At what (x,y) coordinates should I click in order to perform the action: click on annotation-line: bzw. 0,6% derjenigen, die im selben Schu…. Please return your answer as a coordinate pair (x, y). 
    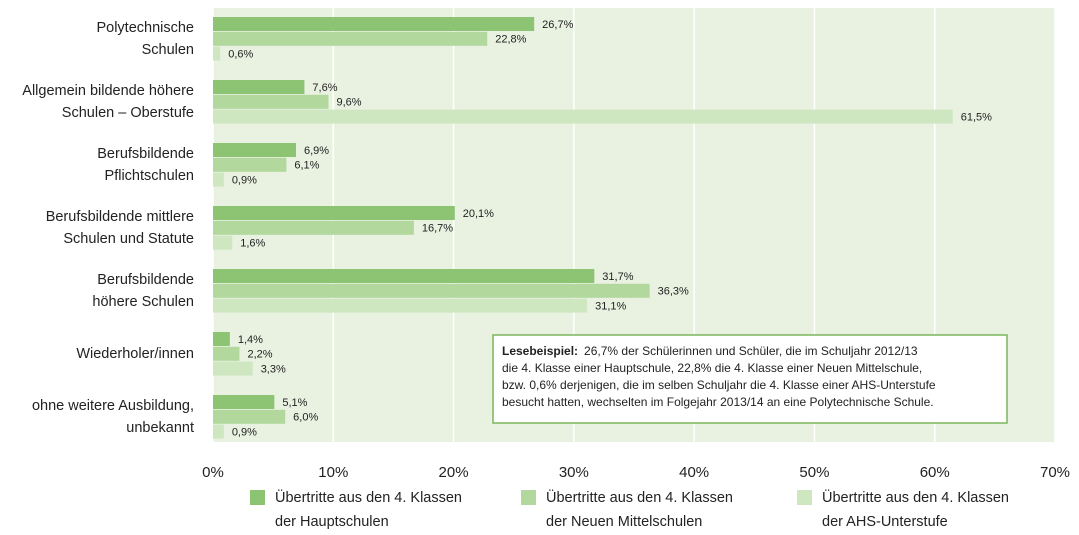
    Looking at the image, I should click on (719, 385).